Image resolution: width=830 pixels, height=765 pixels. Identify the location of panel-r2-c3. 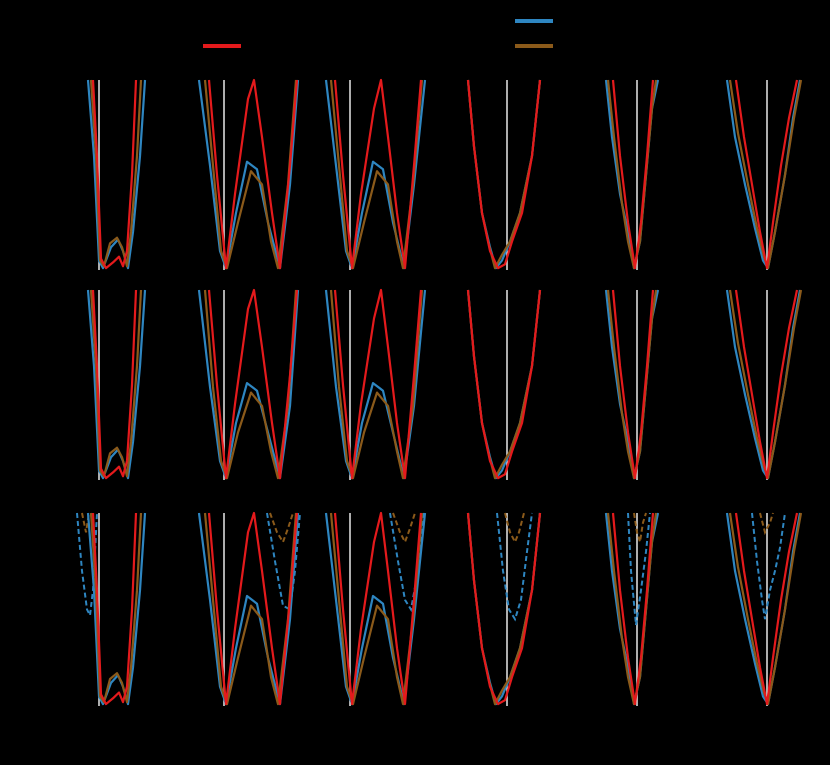
(375, 384).